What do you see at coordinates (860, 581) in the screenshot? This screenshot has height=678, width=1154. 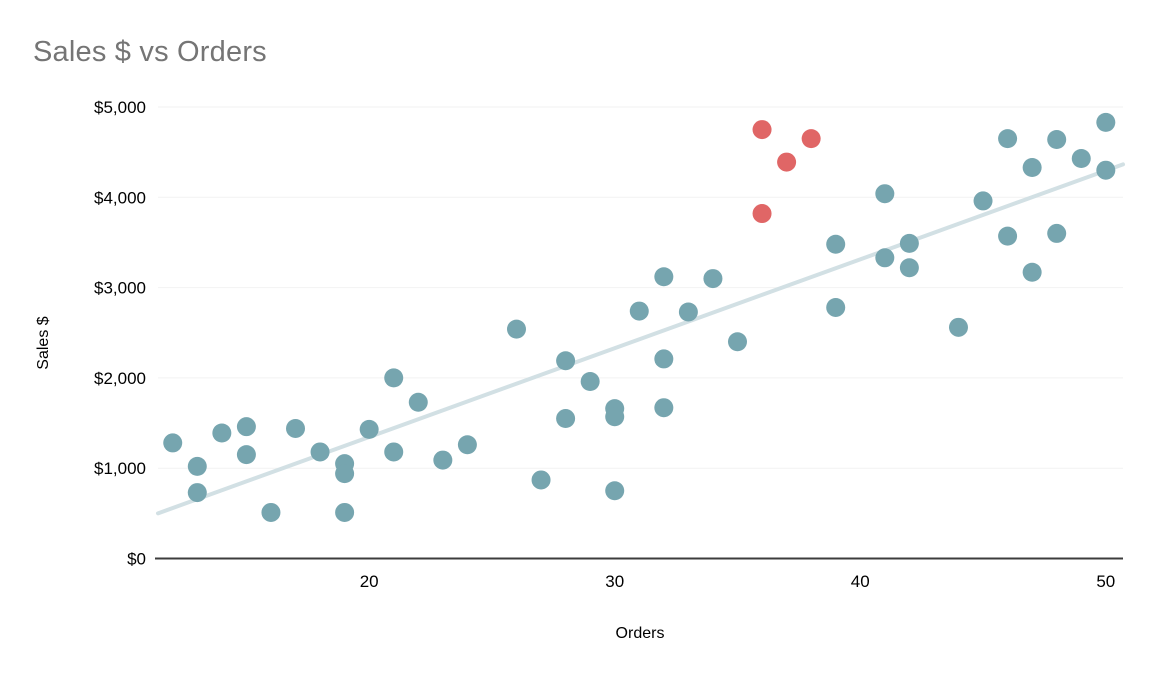 I see `x-tick-label: 40` at bounding box center [860, 581].